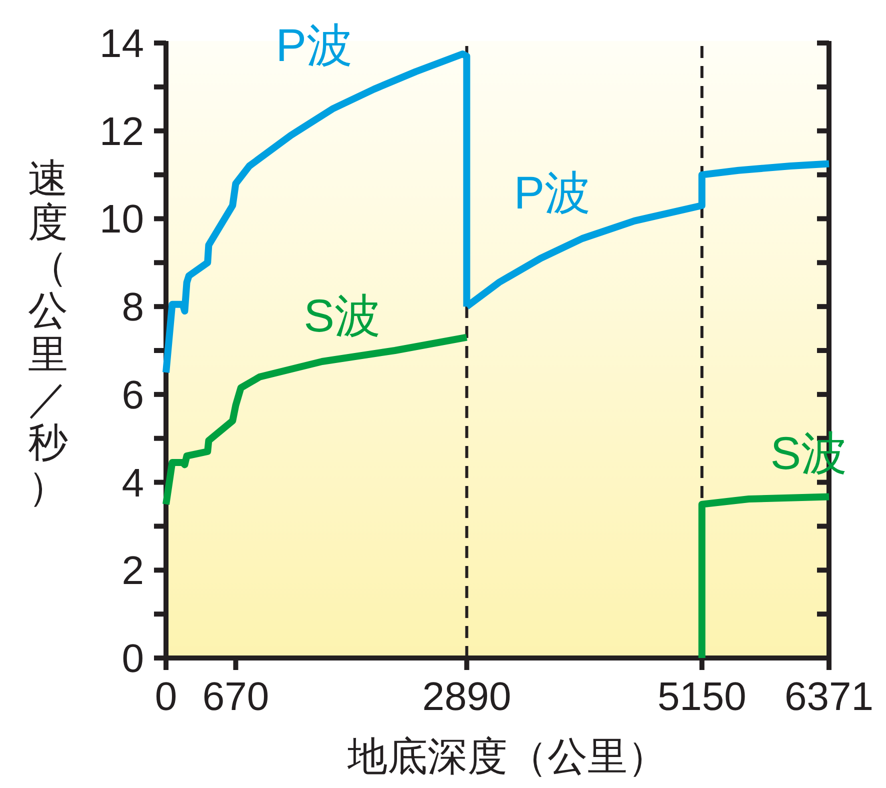 Image resolution: width=886 pixels, height=788 pixels. Describe the element at coordinates (236, 697) in the screenshot. I see `x-tick-label: 670` at that location.